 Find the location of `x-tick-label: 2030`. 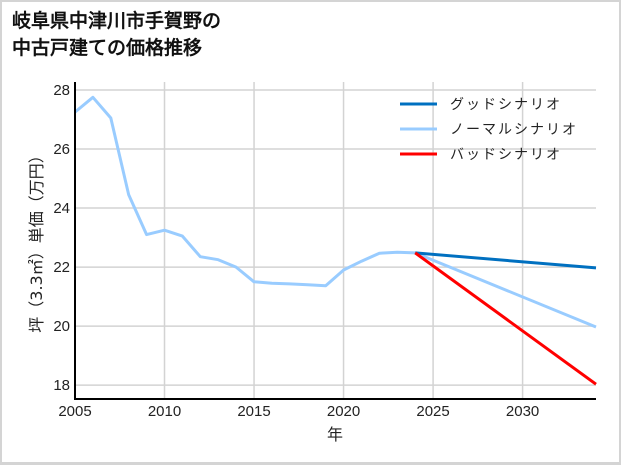

x-tick-label: 2030 is located at coordinates (522, 411).